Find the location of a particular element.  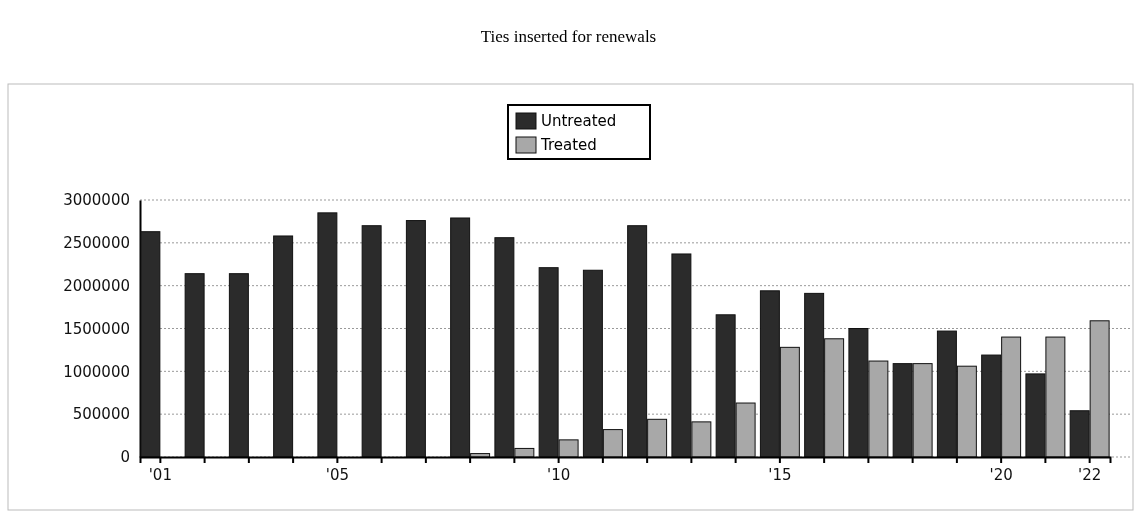

y-tick-label: 2000000 is located at coordinates (96, 285).